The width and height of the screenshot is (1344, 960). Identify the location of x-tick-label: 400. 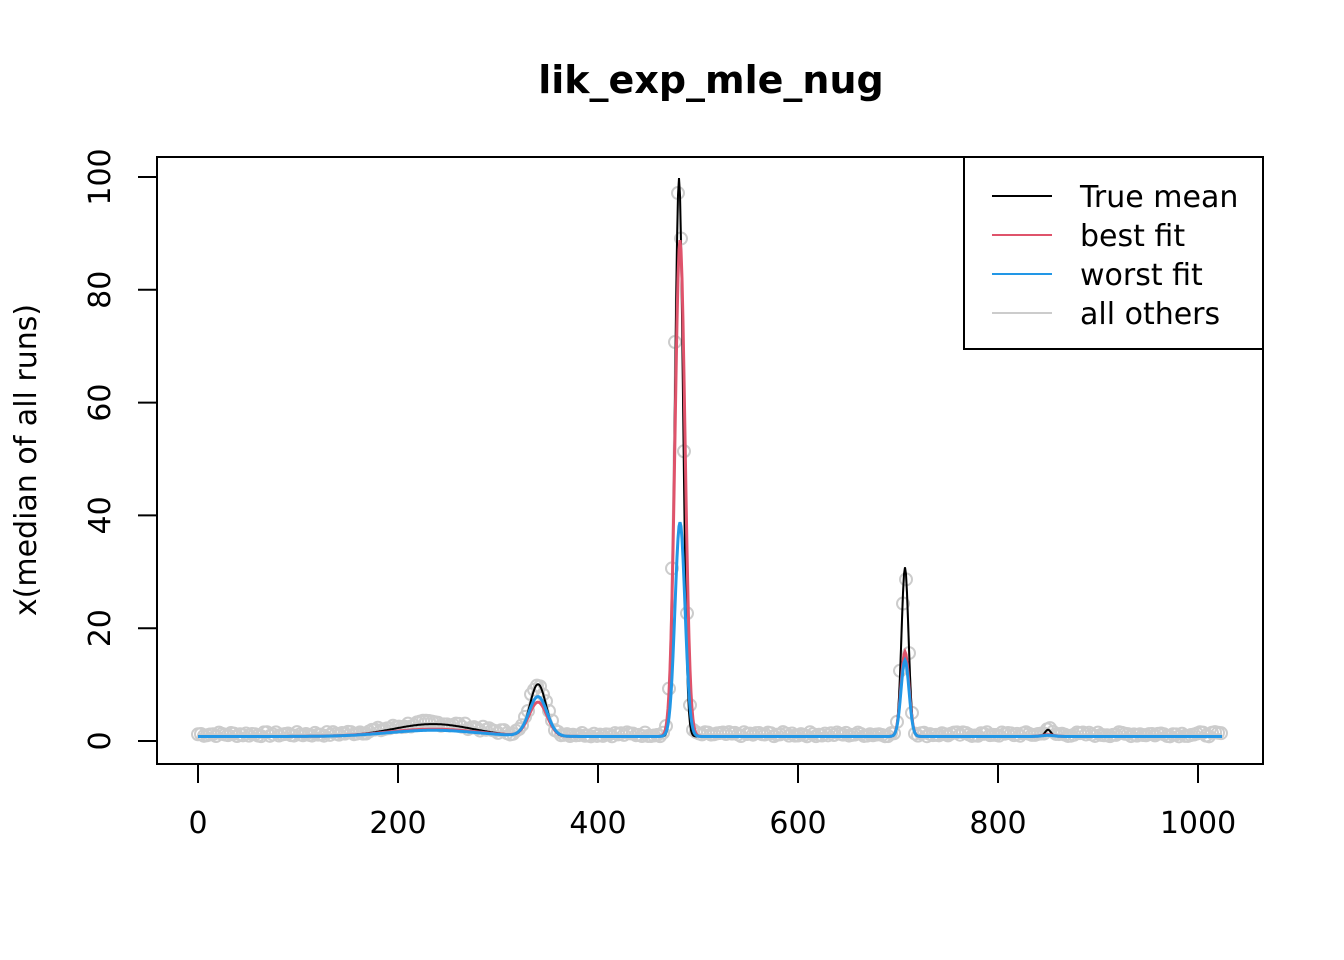
(597, 823).